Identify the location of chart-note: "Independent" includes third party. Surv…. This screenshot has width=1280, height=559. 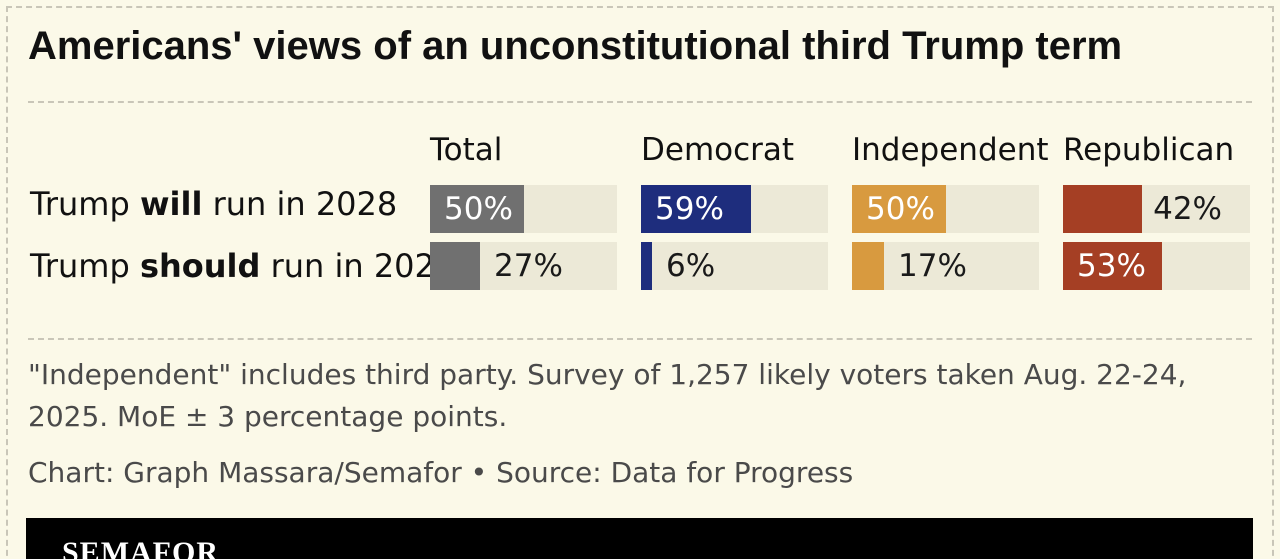
(607, 395).